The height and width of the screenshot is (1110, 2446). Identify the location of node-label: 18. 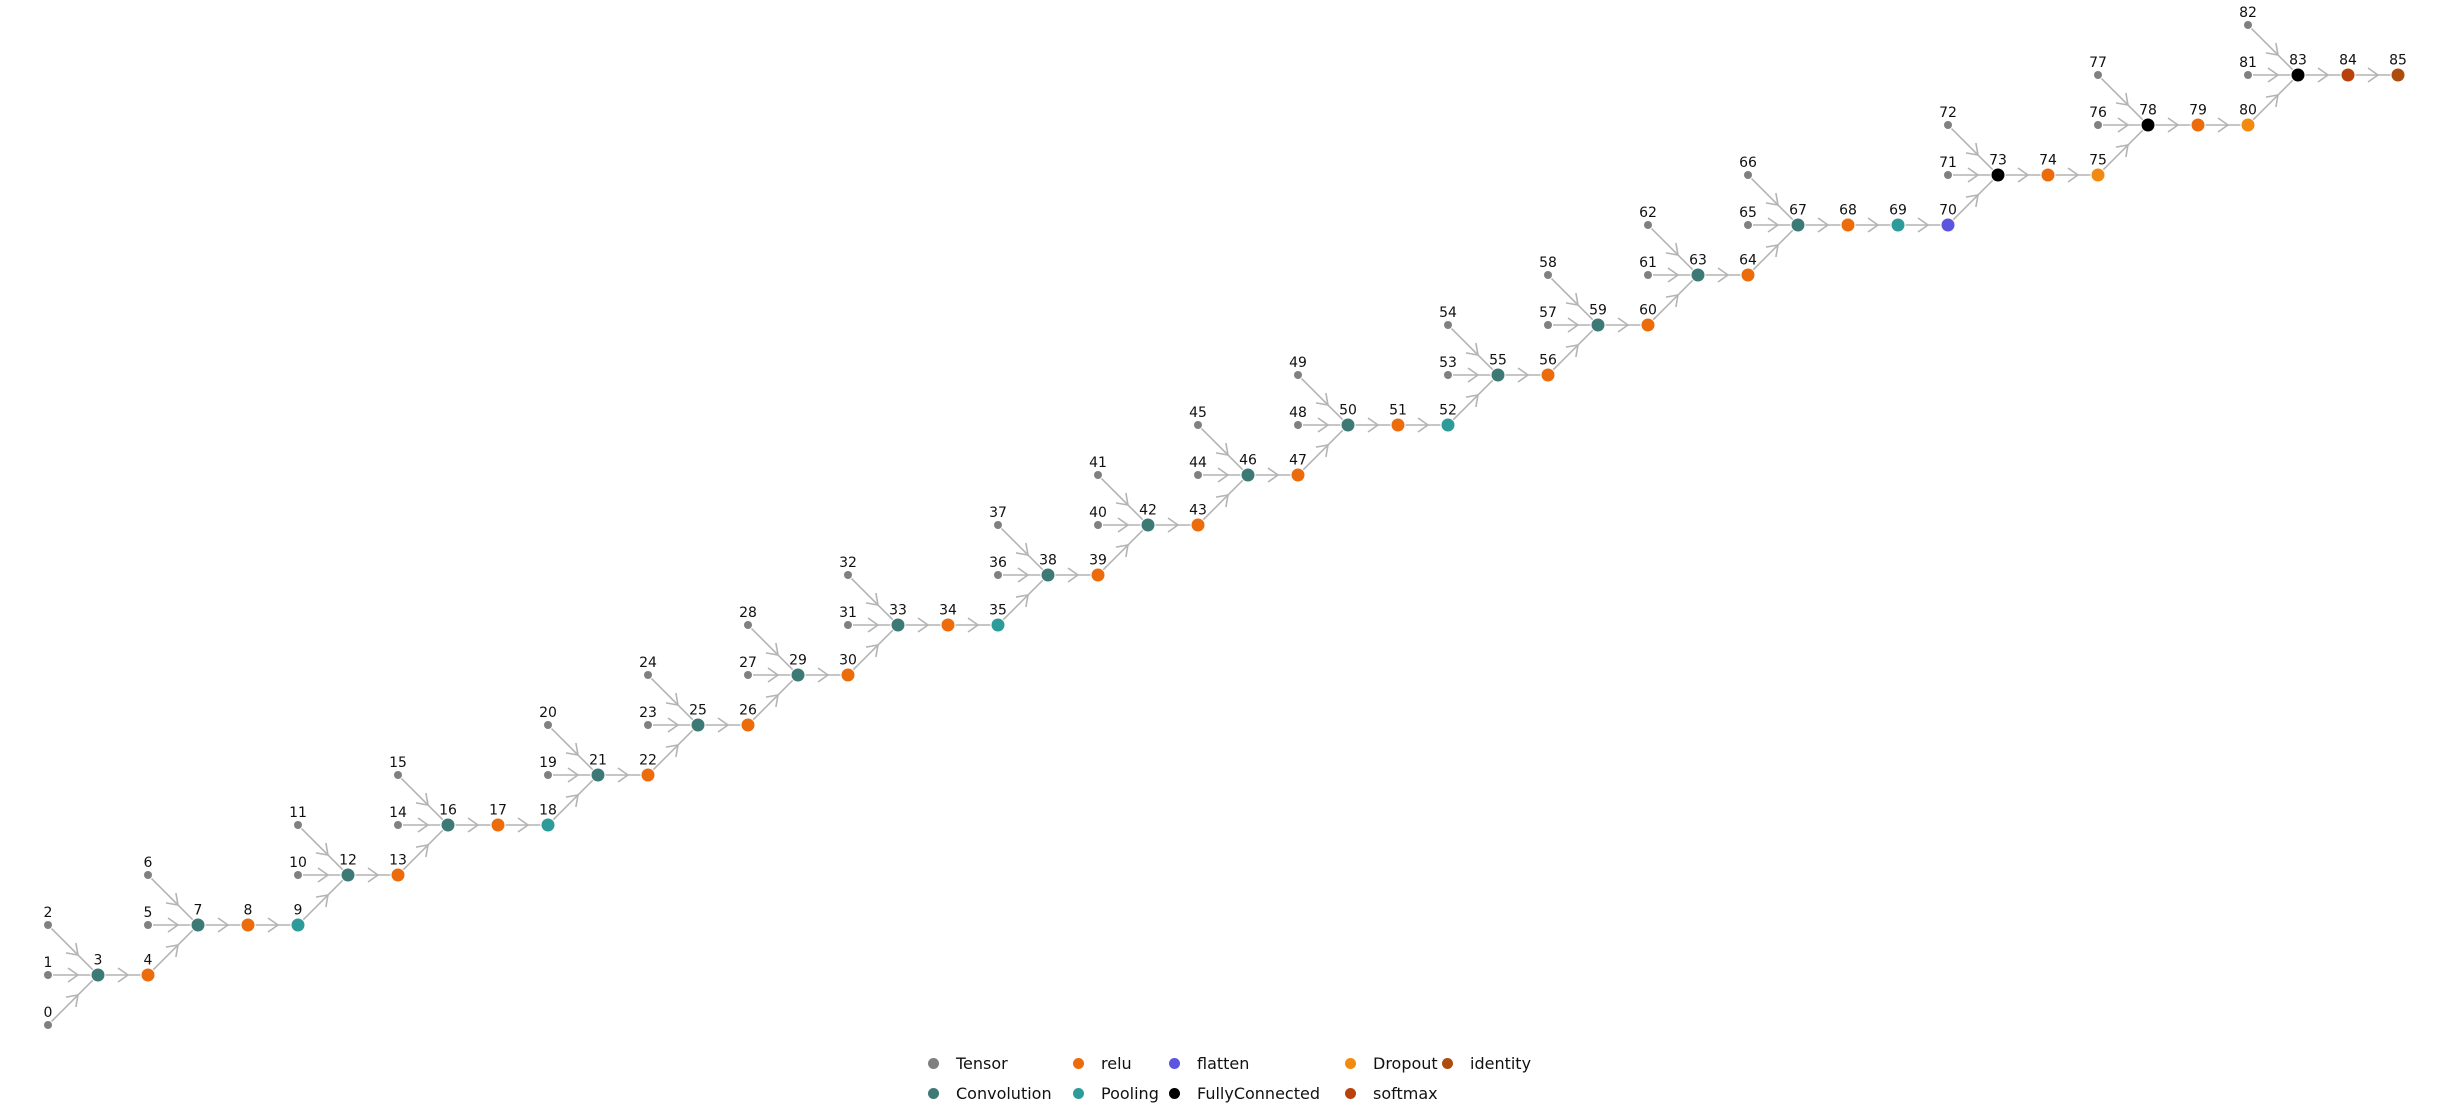
(548, 811).